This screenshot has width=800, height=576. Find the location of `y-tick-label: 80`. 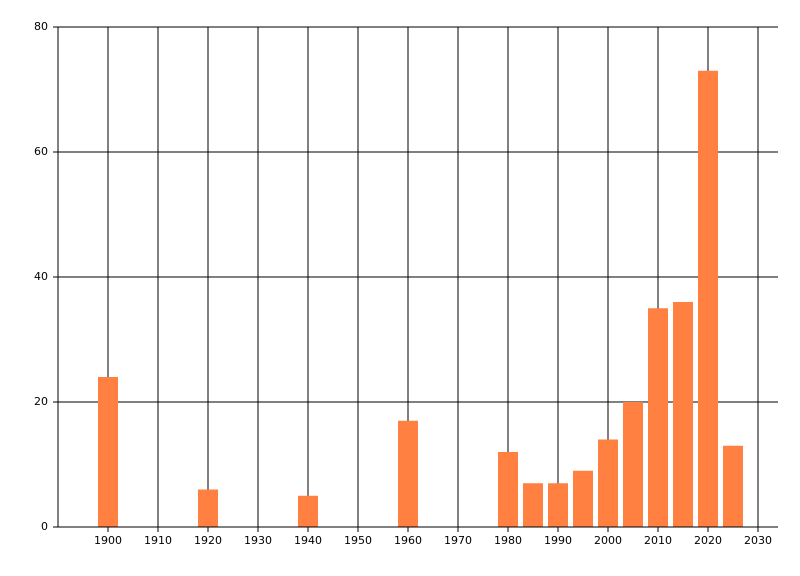

y-tick-label: 80 is located at coordinates (41, 26).